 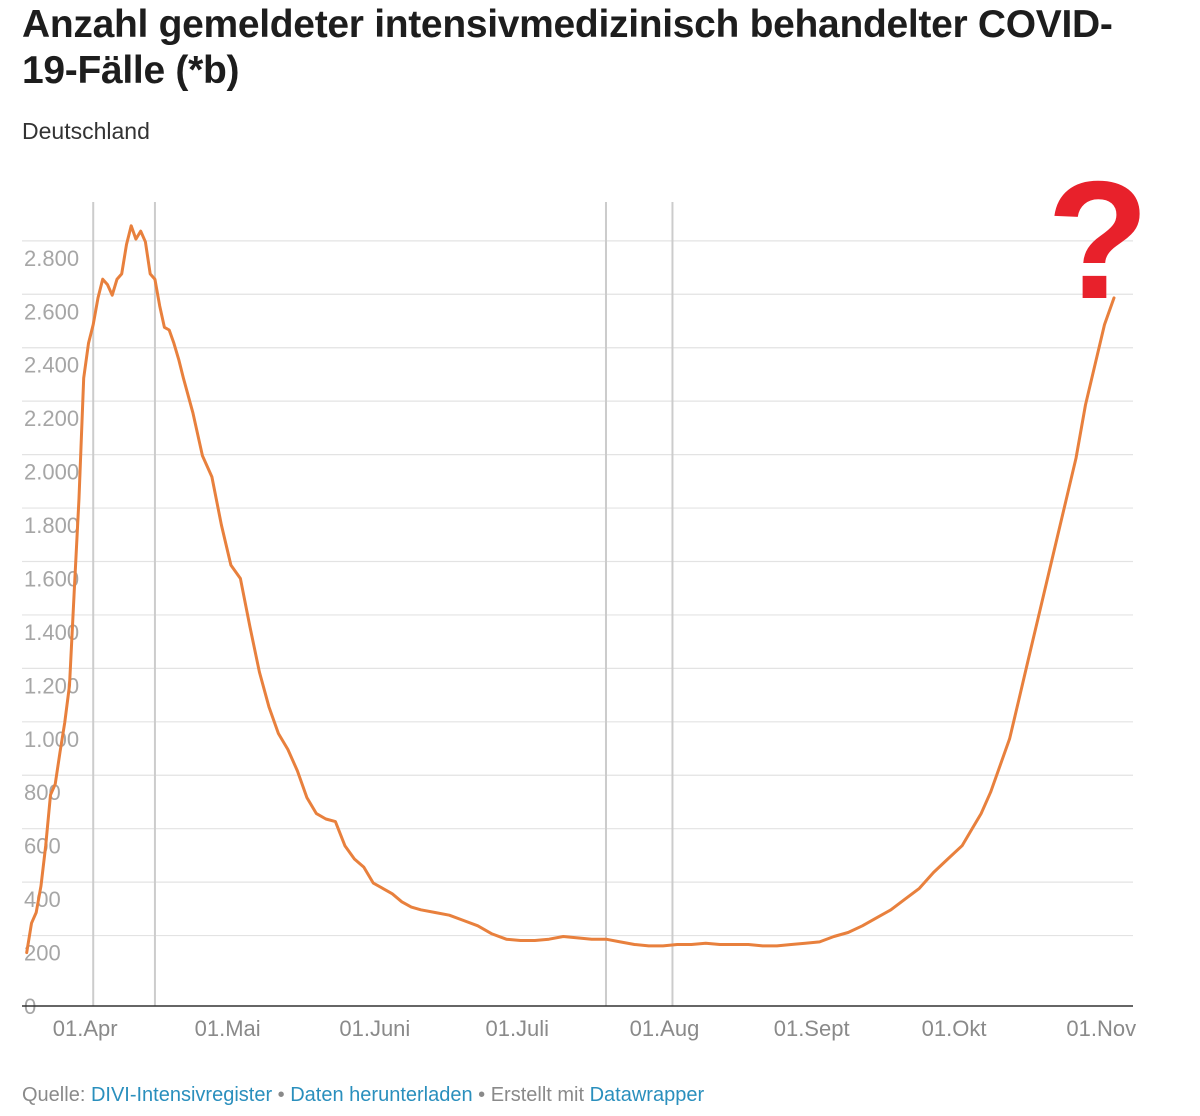 I want to click on y-tick-label: 400, so click(x=42, y=899).